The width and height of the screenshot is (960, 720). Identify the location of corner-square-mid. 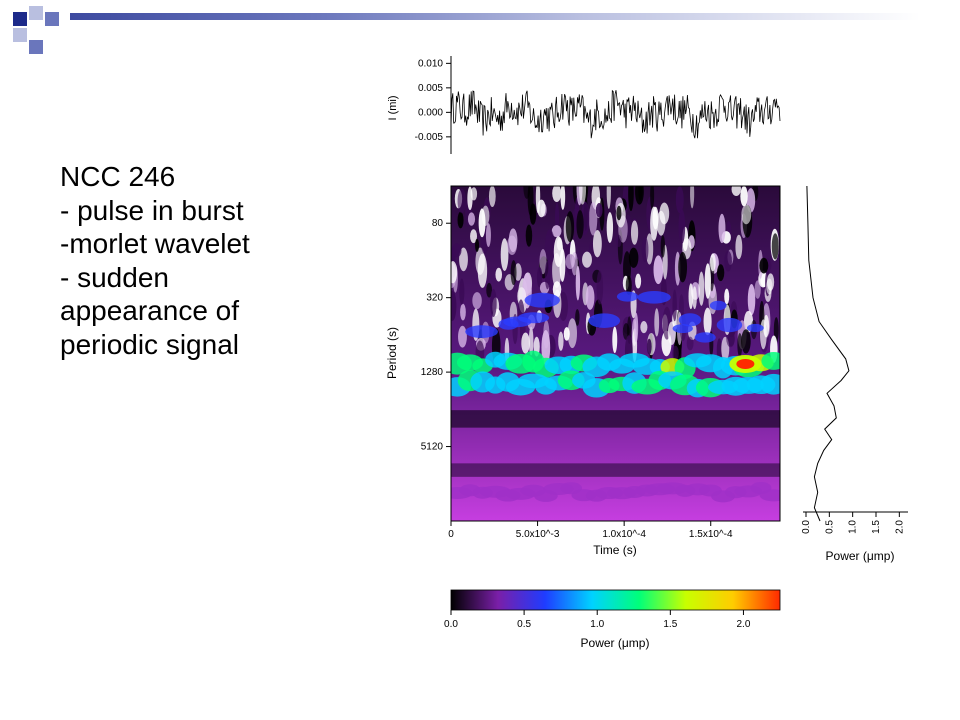
(36, 47).